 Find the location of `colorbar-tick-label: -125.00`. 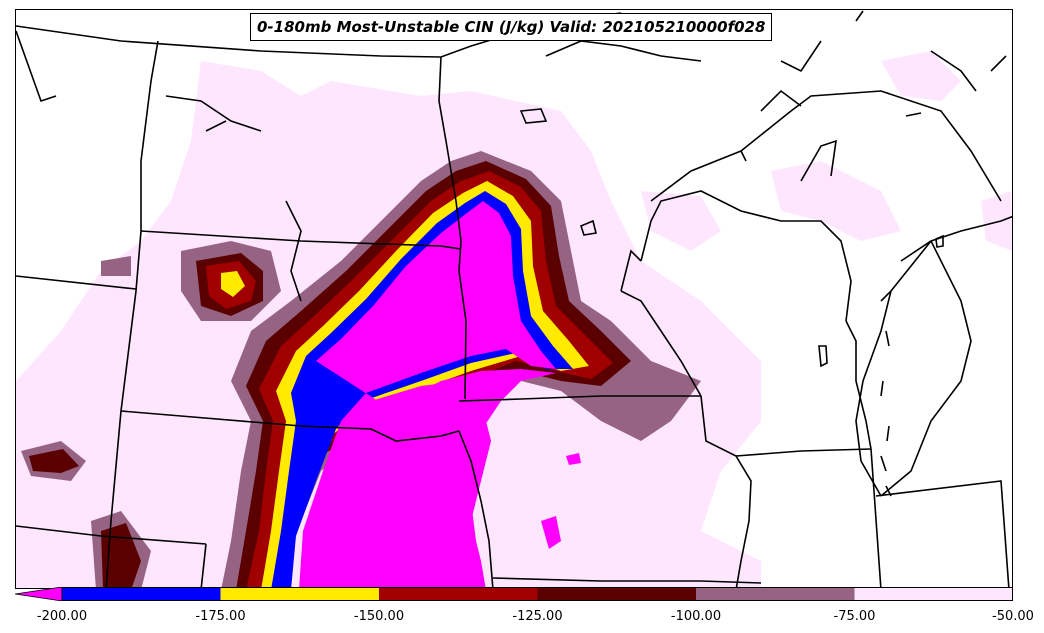

colorbar-tick-label: -125.00 is located at coordinates (537, 616).